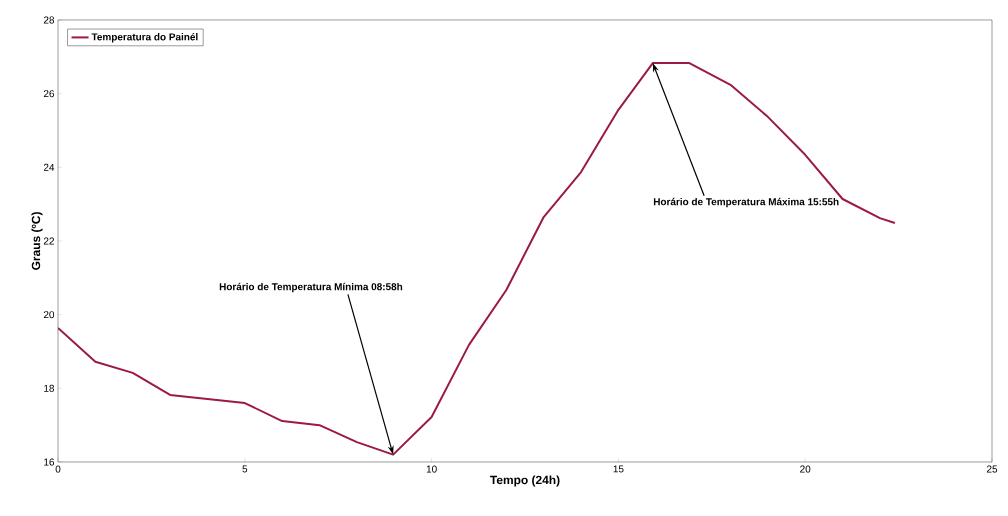 The image size is (1008, 516). I want to click on x-tick-label: 5, so click(245, 469).